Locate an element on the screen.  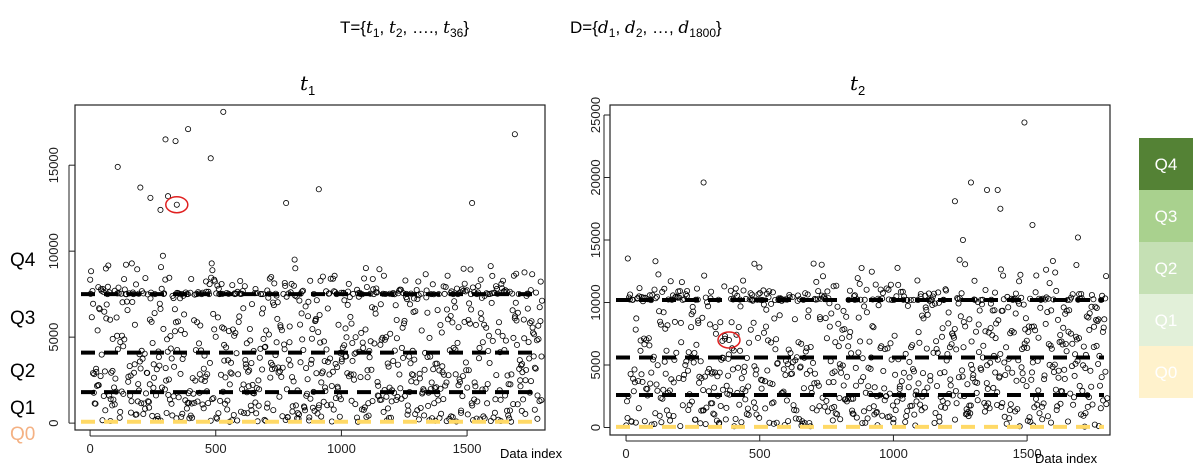
chart-title: t1 is located at coordinates (307, 84).